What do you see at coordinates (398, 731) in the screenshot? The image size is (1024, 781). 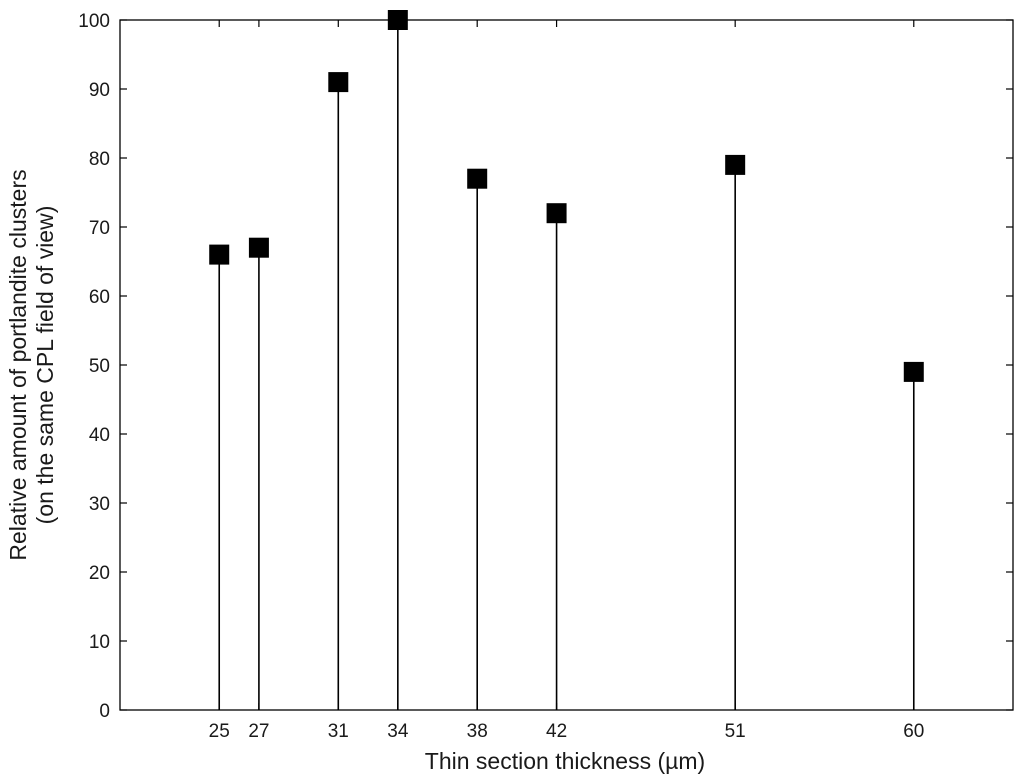 I see `x-tick-label: 34` at bounding box center [398, 731].